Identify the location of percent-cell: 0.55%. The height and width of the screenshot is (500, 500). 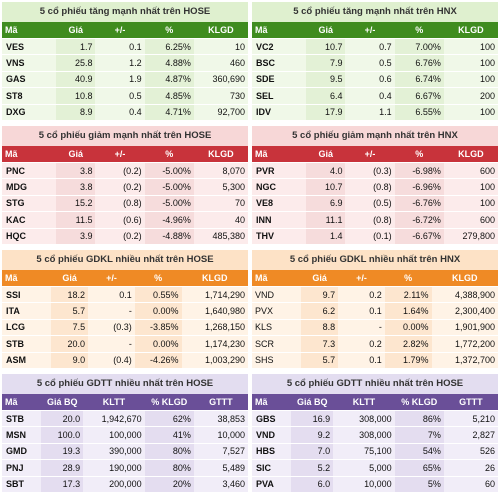
(158, 294).